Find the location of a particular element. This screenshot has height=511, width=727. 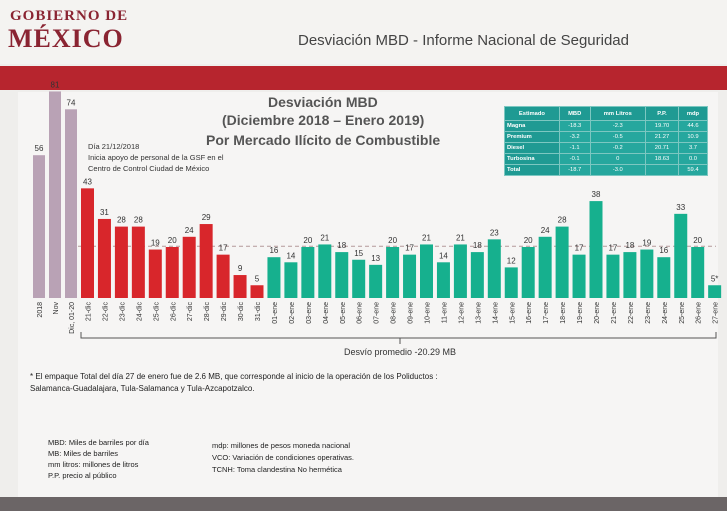

bar-24-ene is located at coordinates (664, 277).